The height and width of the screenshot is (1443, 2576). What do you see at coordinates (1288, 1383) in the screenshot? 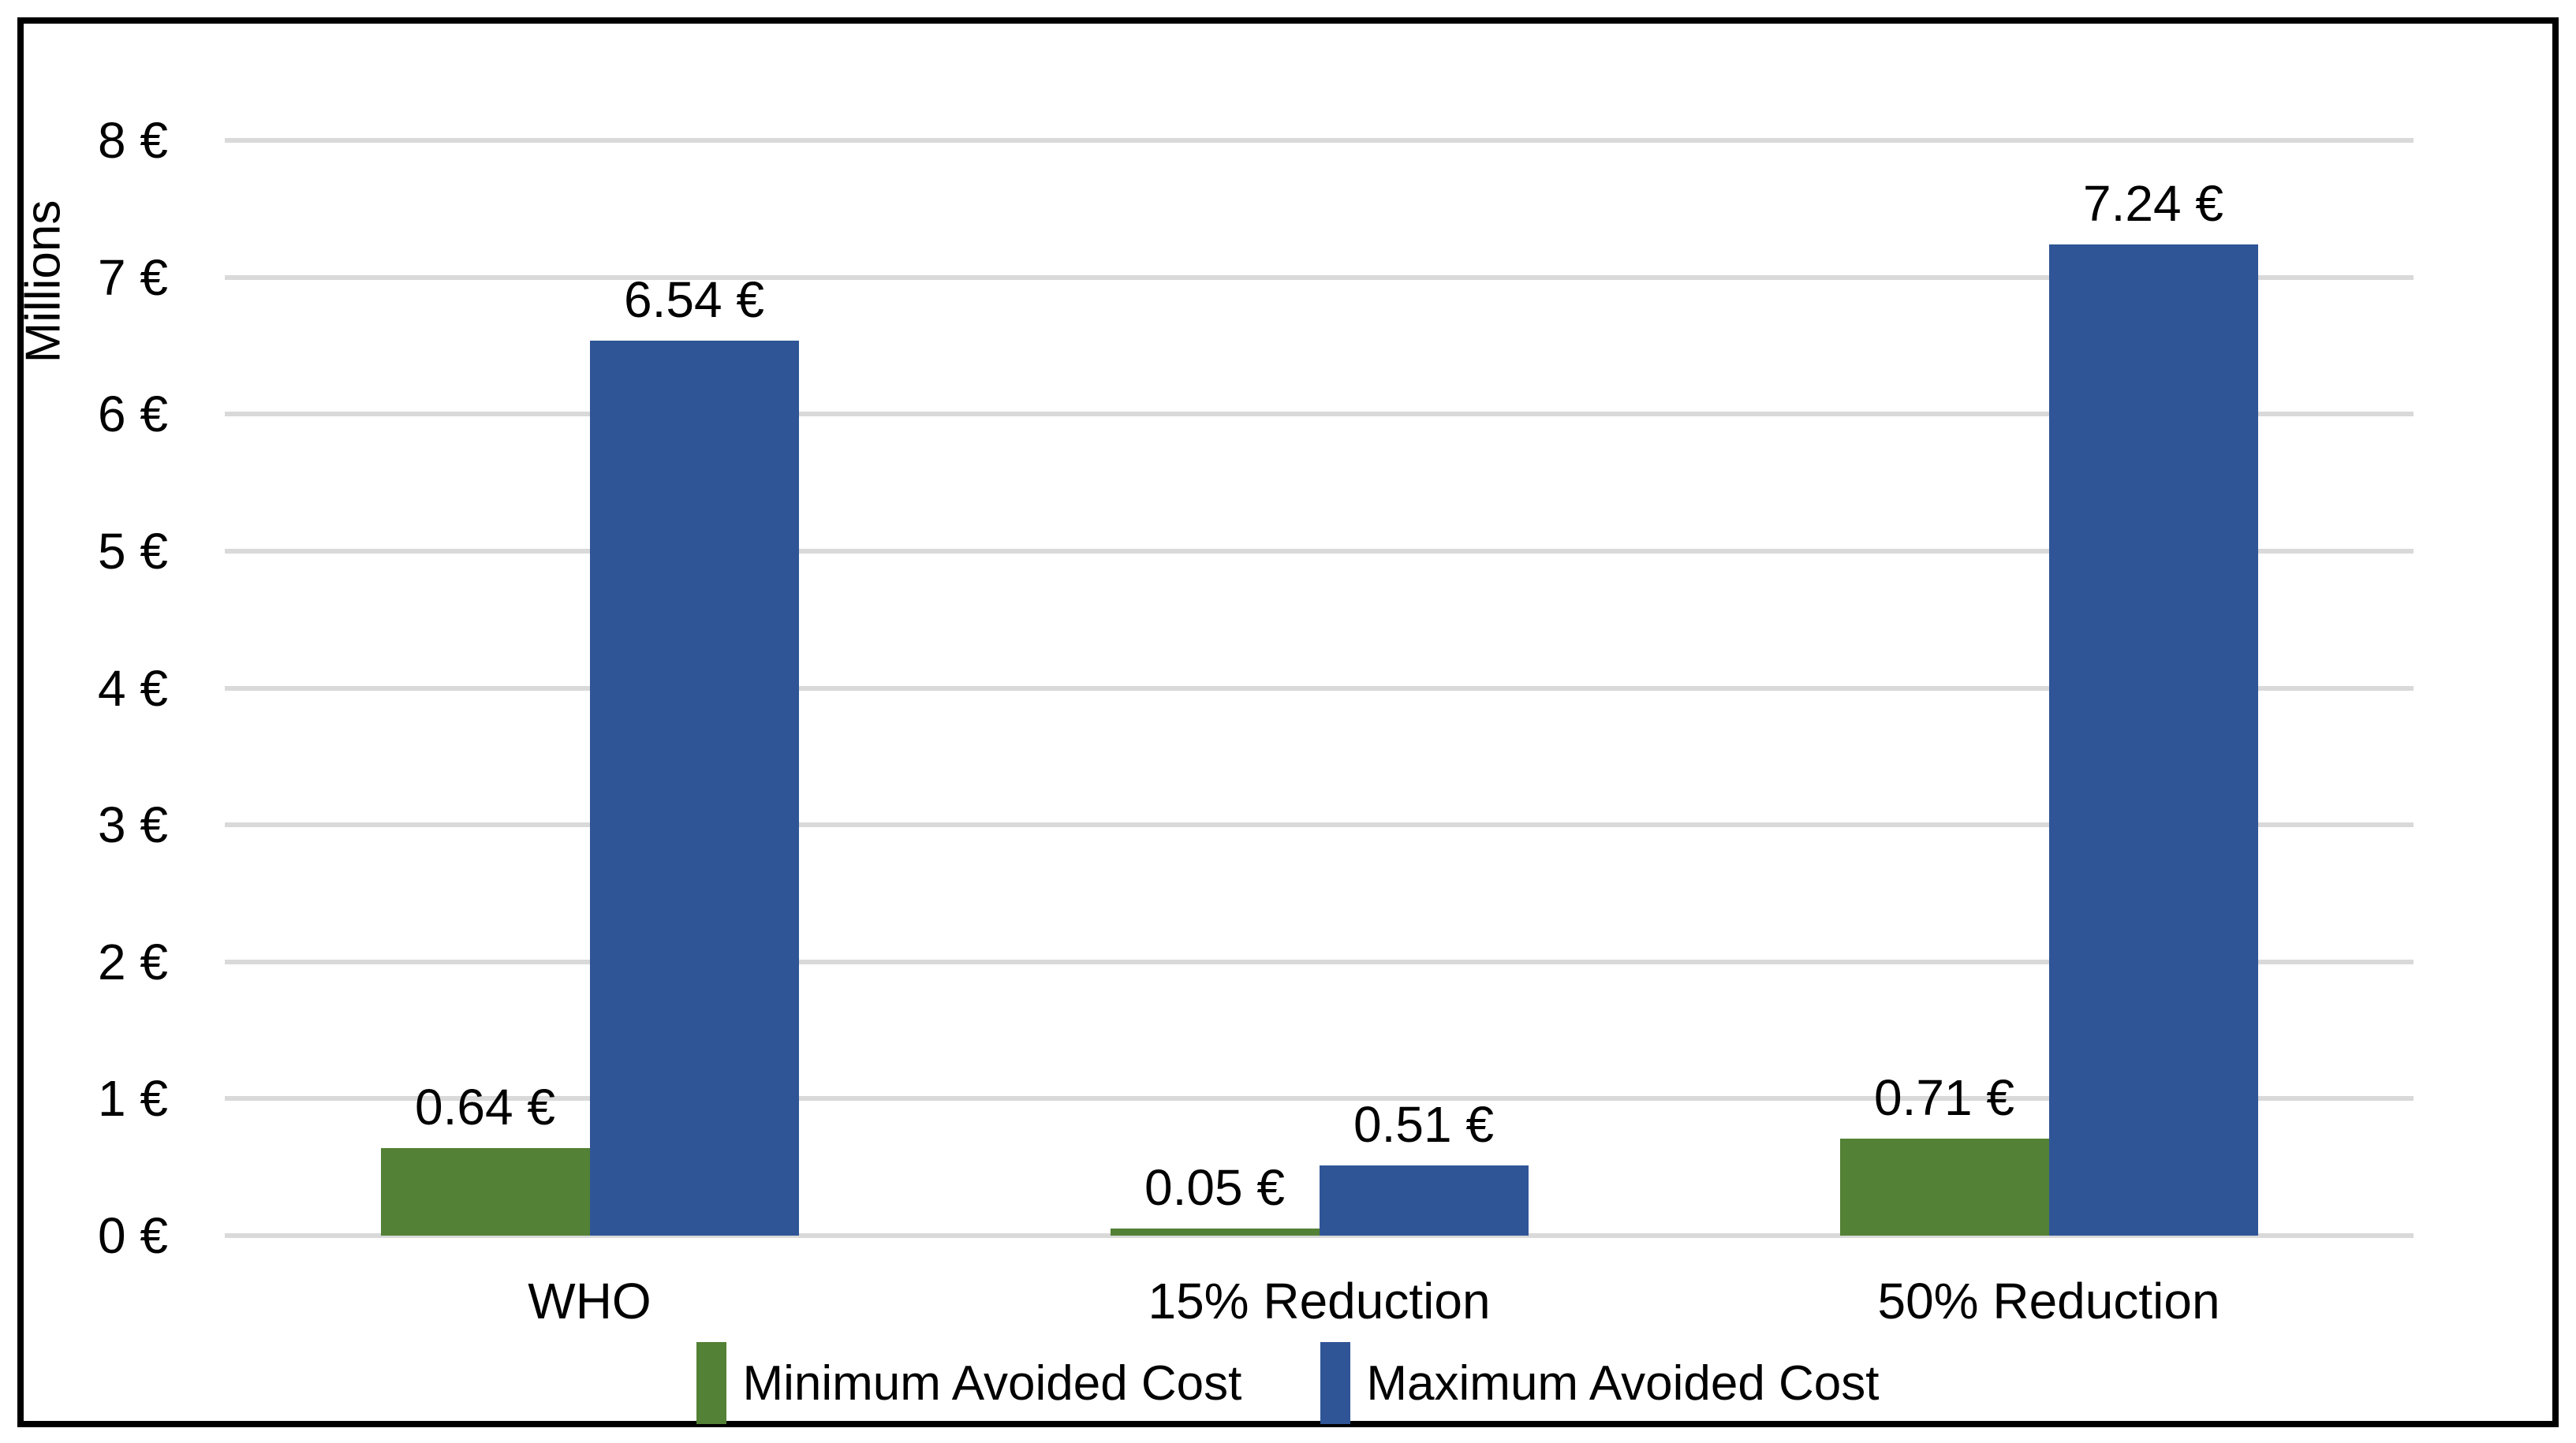
I see `legend: Minimum Avoided Cost Maximum Avoided Cost` at bounding box center [1288, 1383].